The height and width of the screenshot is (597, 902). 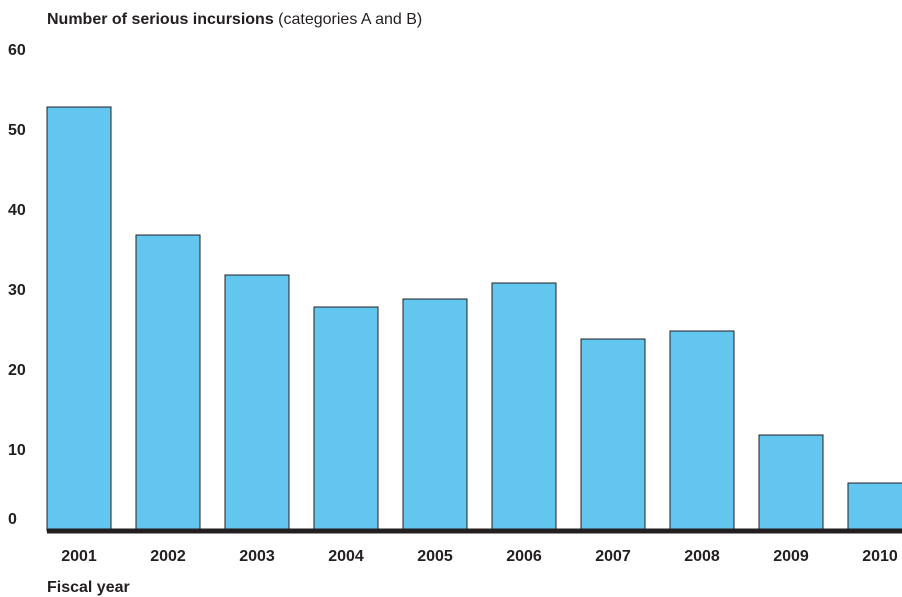 What do you see at coordinates (17, 370) in the screenshot?
I see `y-tick-label: 20` at bounding box center [17, 370].